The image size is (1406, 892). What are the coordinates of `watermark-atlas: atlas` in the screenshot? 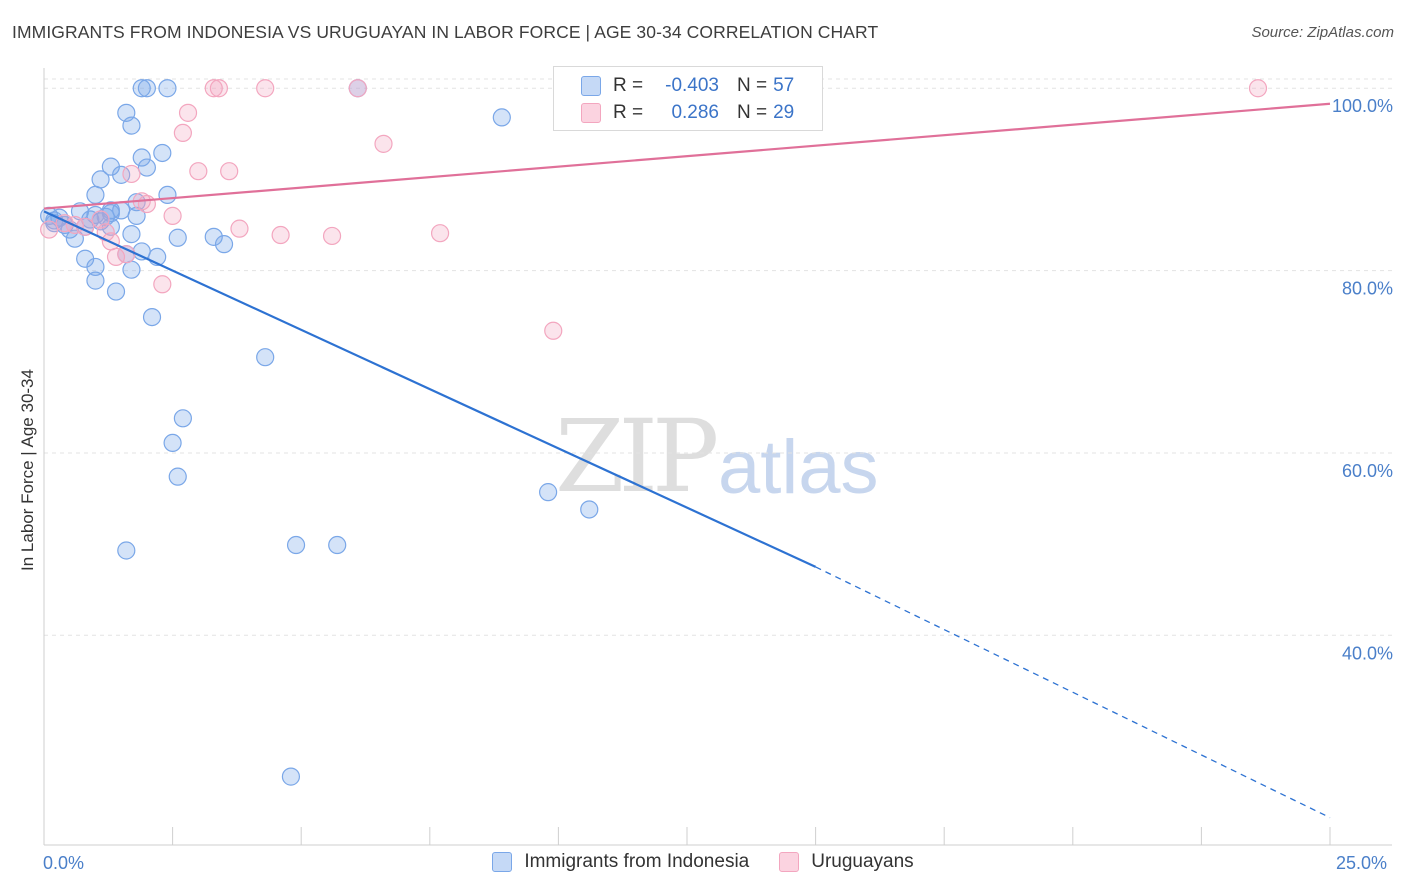 It's located at (798, 467).